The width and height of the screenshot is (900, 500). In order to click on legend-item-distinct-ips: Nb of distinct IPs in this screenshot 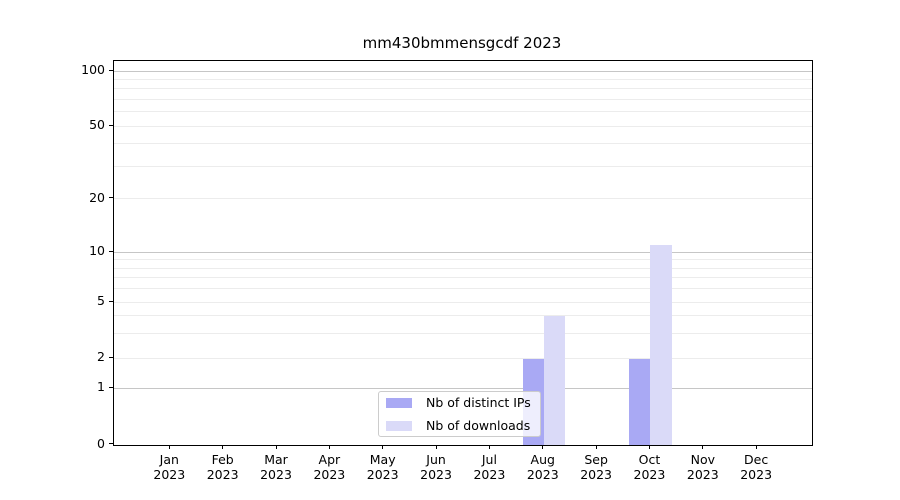, I will do `click(463, 403)`.